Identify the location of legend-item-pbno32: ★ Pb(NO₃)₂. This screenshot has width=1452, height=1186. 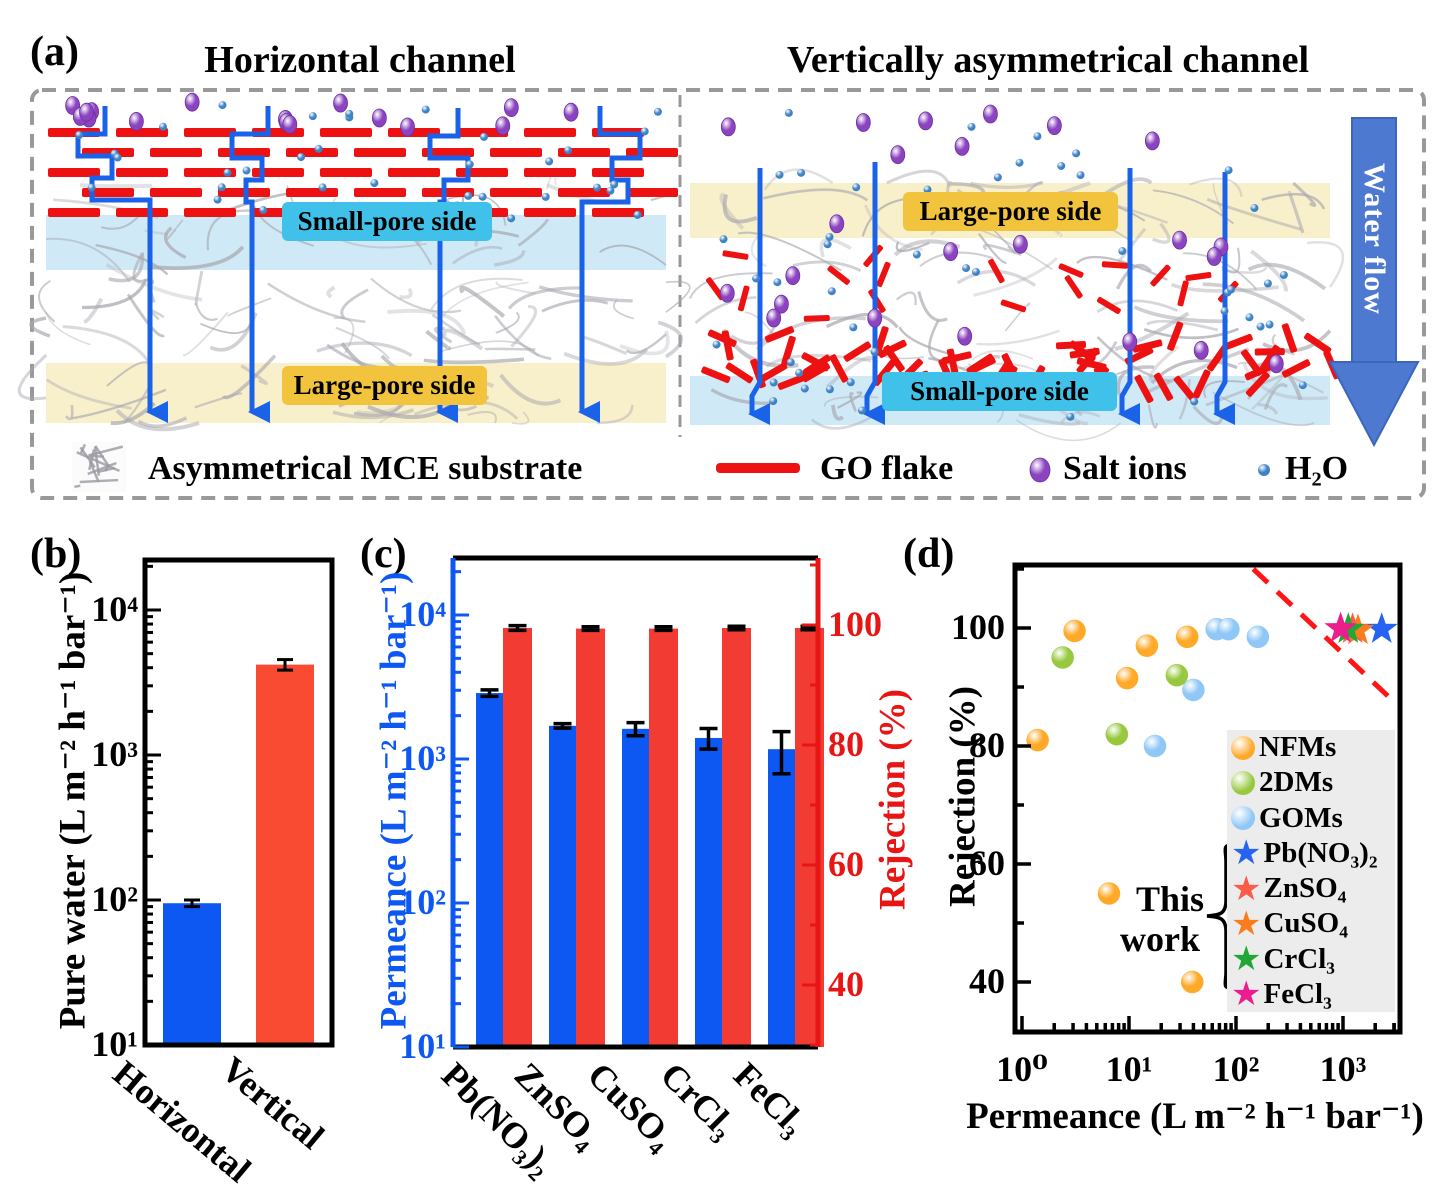
(1313, 853).